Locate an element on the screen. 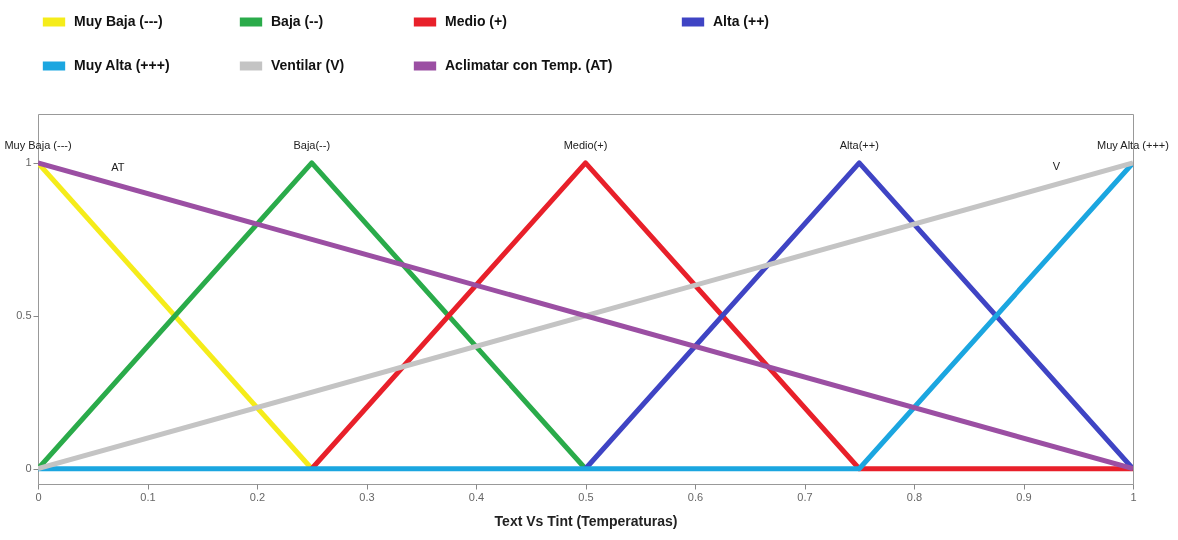  y-tick-label: 1 is located at coordinates (28, 162).